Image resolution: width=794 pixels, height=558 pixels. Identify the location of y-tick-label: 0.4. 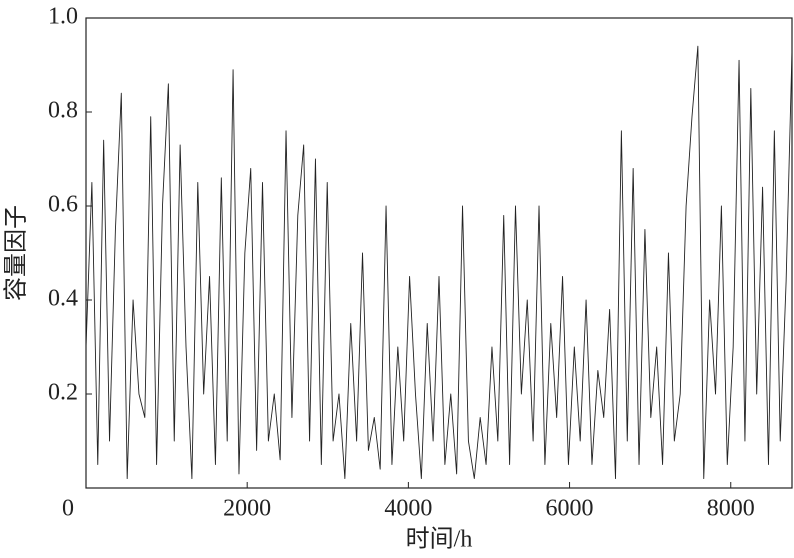
(63, 299).